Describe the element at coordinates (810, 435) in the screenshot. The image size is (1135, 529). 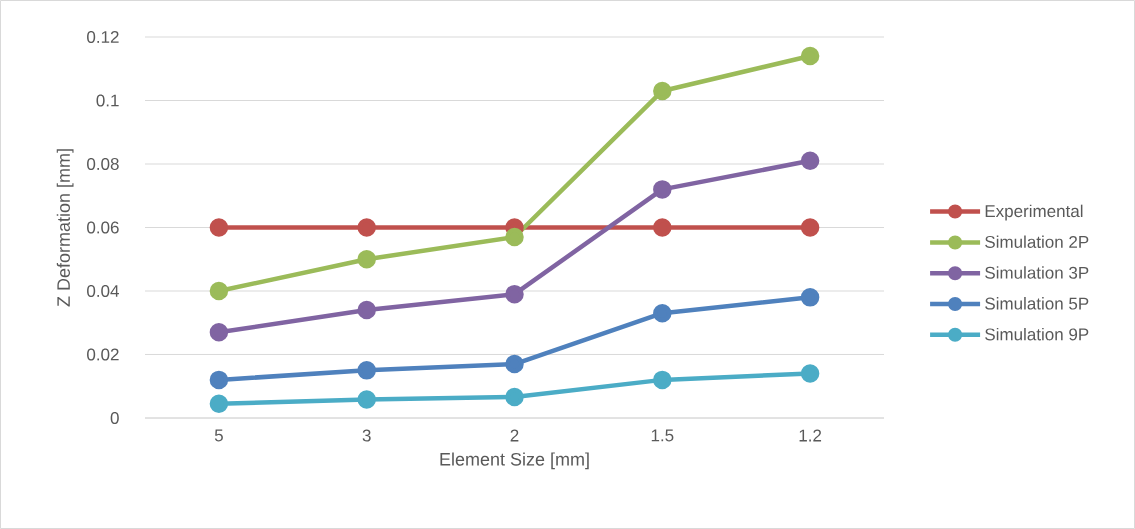
I see `x-tick-label: 1.2` at that location.